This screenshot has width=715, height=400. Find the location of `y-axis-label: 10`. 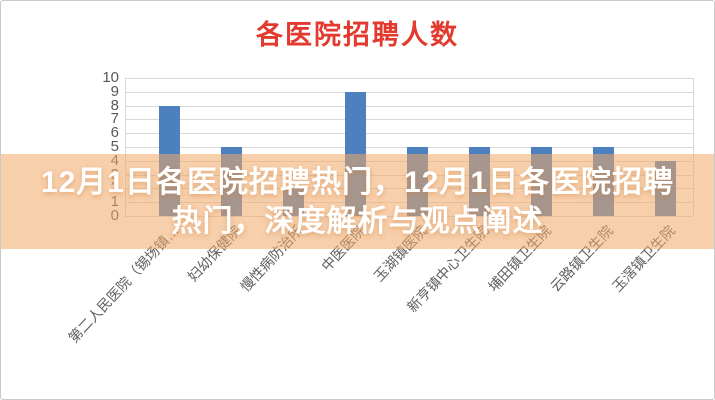

y-axis-label: 10 is located at coordinates (110, 77).